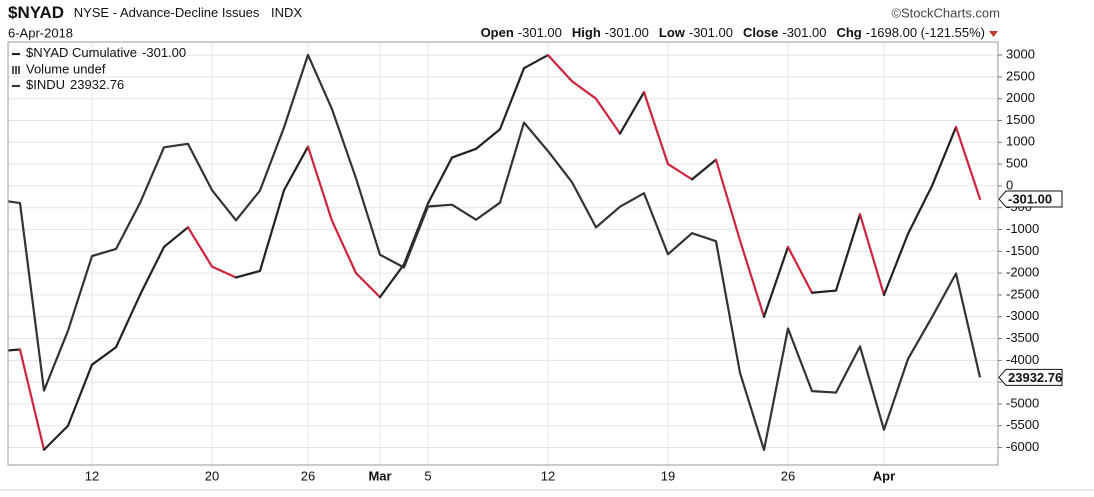 This screenshot has width=1094, height=497. What do you see at coordinates (97, 84) in the screenshot?
I see `legend-value: 23932.76` at bounding box center [97, 84].